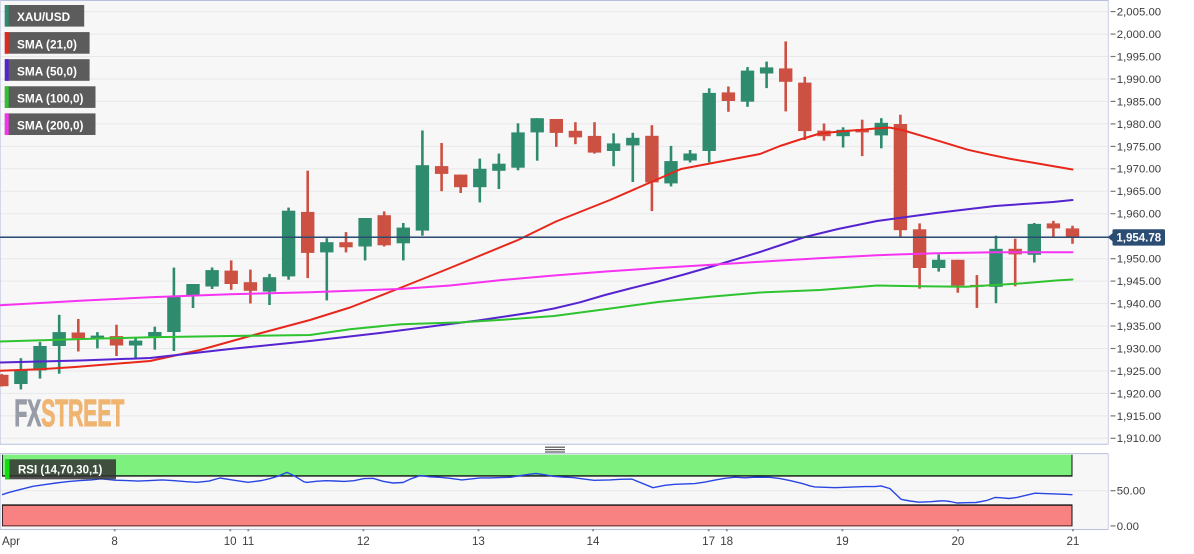 The image size is (1194, 554). I want to click on svg-text: 1,975.00, so click(1139, 147).